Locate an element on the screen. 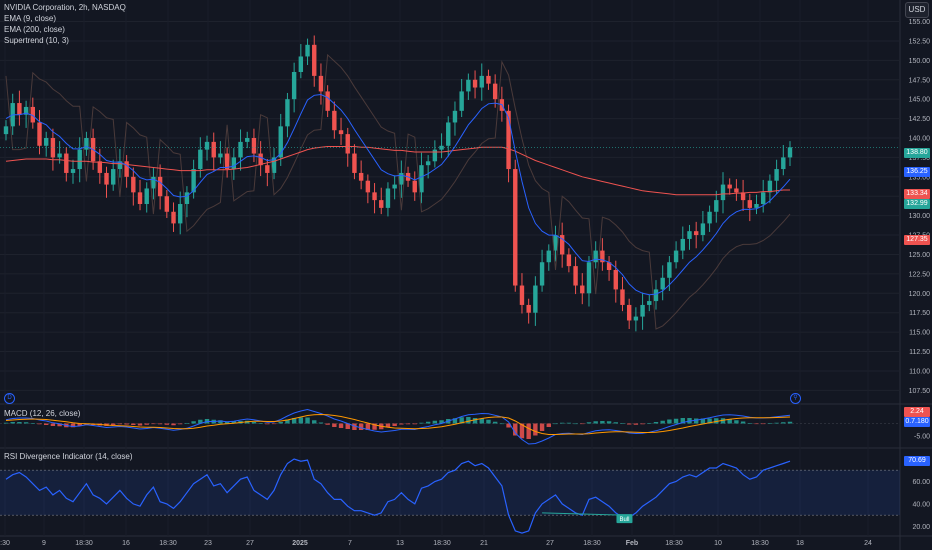 Image resolution: width=932 pixels, height=550 pixels. symbol-title: NVIDIA Corporation, 2h, NASDAQ is located at coordinates (65, 7).